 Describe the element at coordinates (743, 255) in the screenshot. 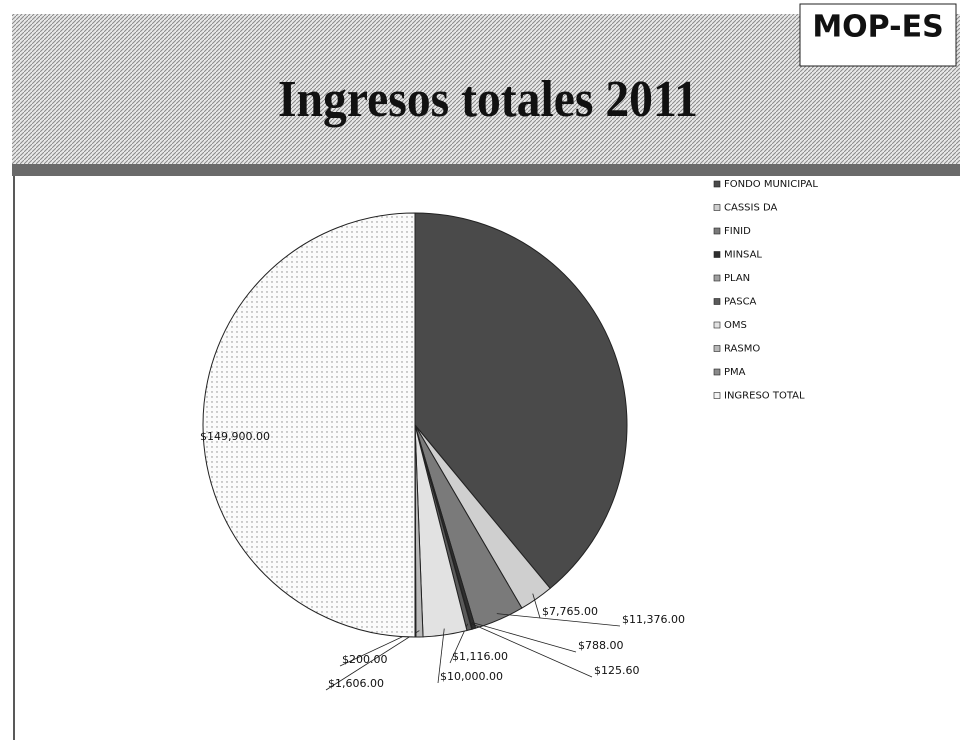

I see `legend-label: MINSAL` at that location.